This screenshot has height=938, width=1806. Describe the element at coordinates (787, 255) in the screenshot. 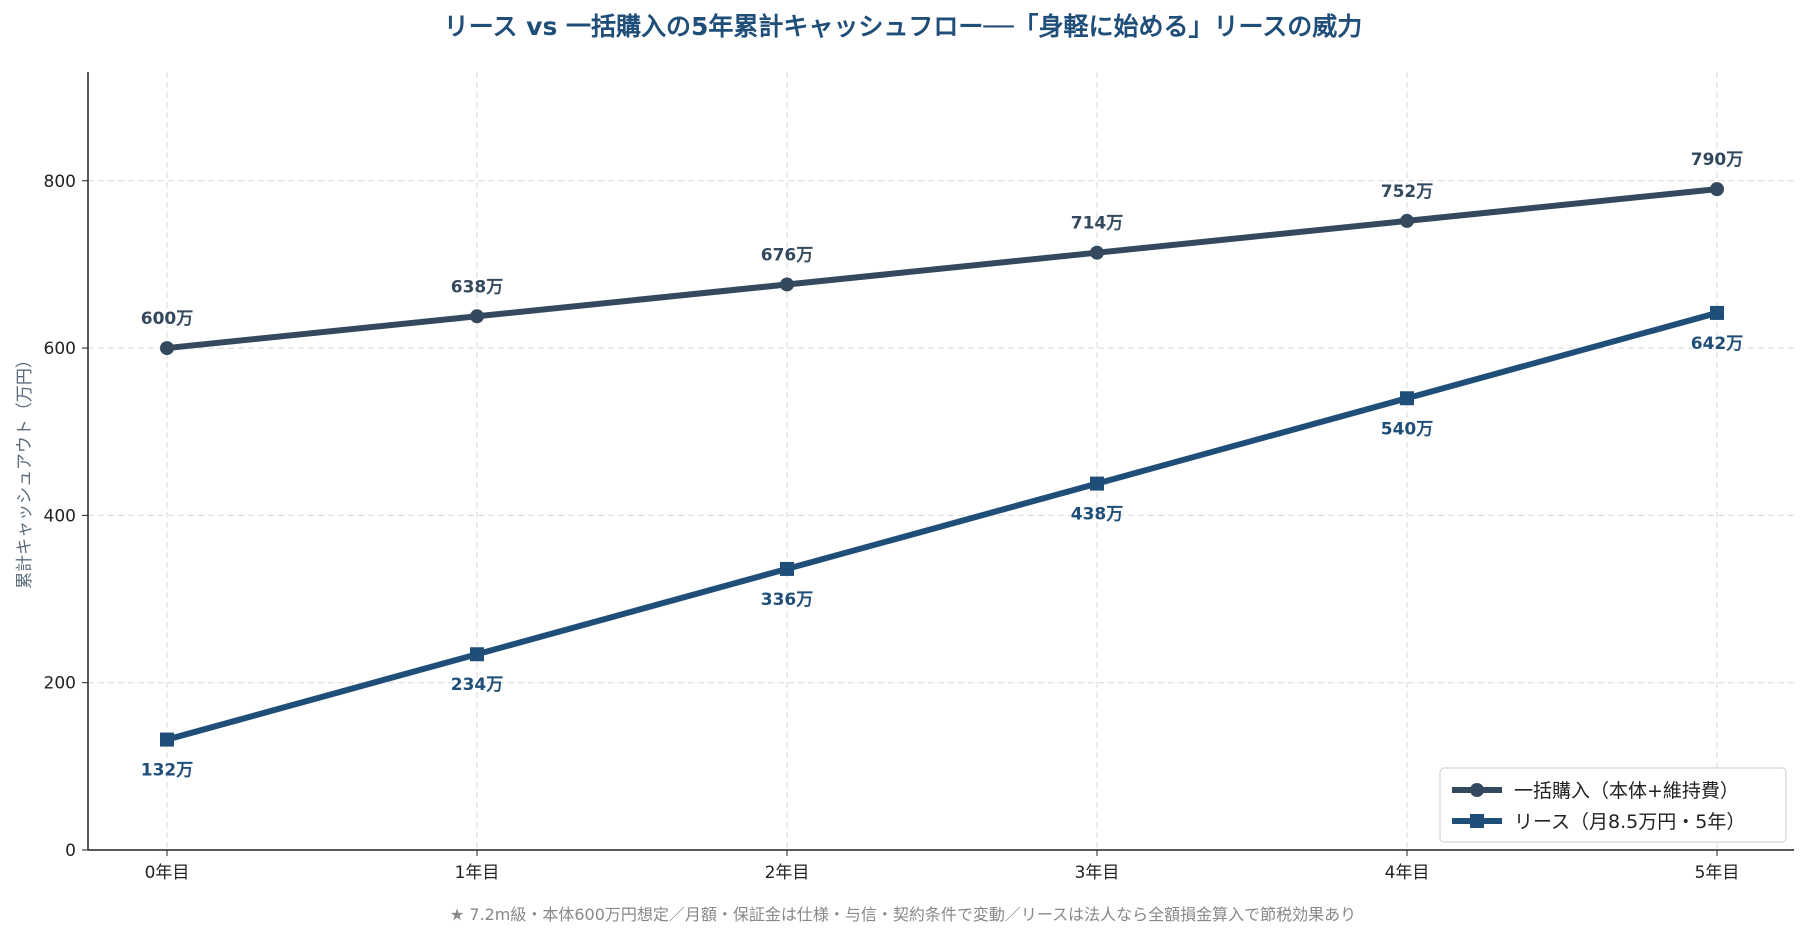

I see `data-label: 676万` at that location.